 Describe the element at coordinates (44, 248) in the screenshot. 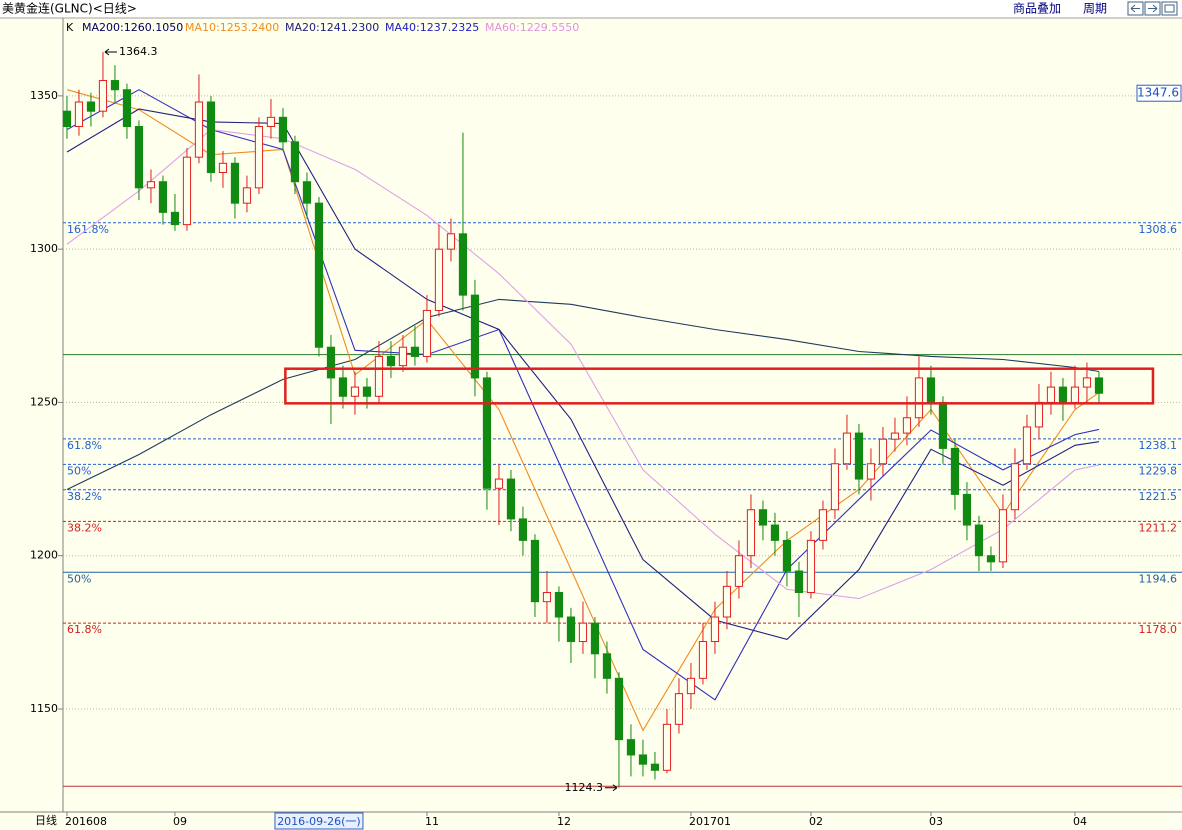

I see `y-tick-label: 1300` at that location.